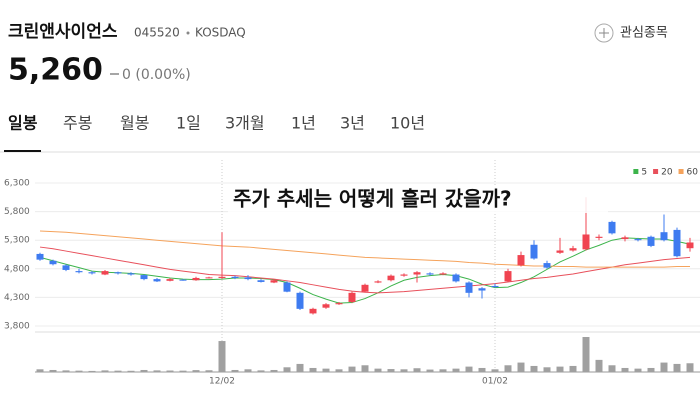  I want to click on chart-title: 주가 추세는 어떻게 흘러 갔을까?, so click(372, 199).